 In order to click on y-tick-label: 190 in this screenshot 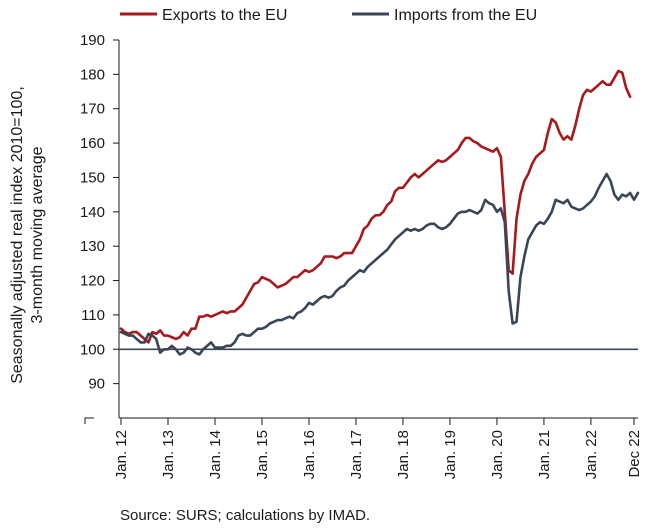, I will do `click(92, 40)`.